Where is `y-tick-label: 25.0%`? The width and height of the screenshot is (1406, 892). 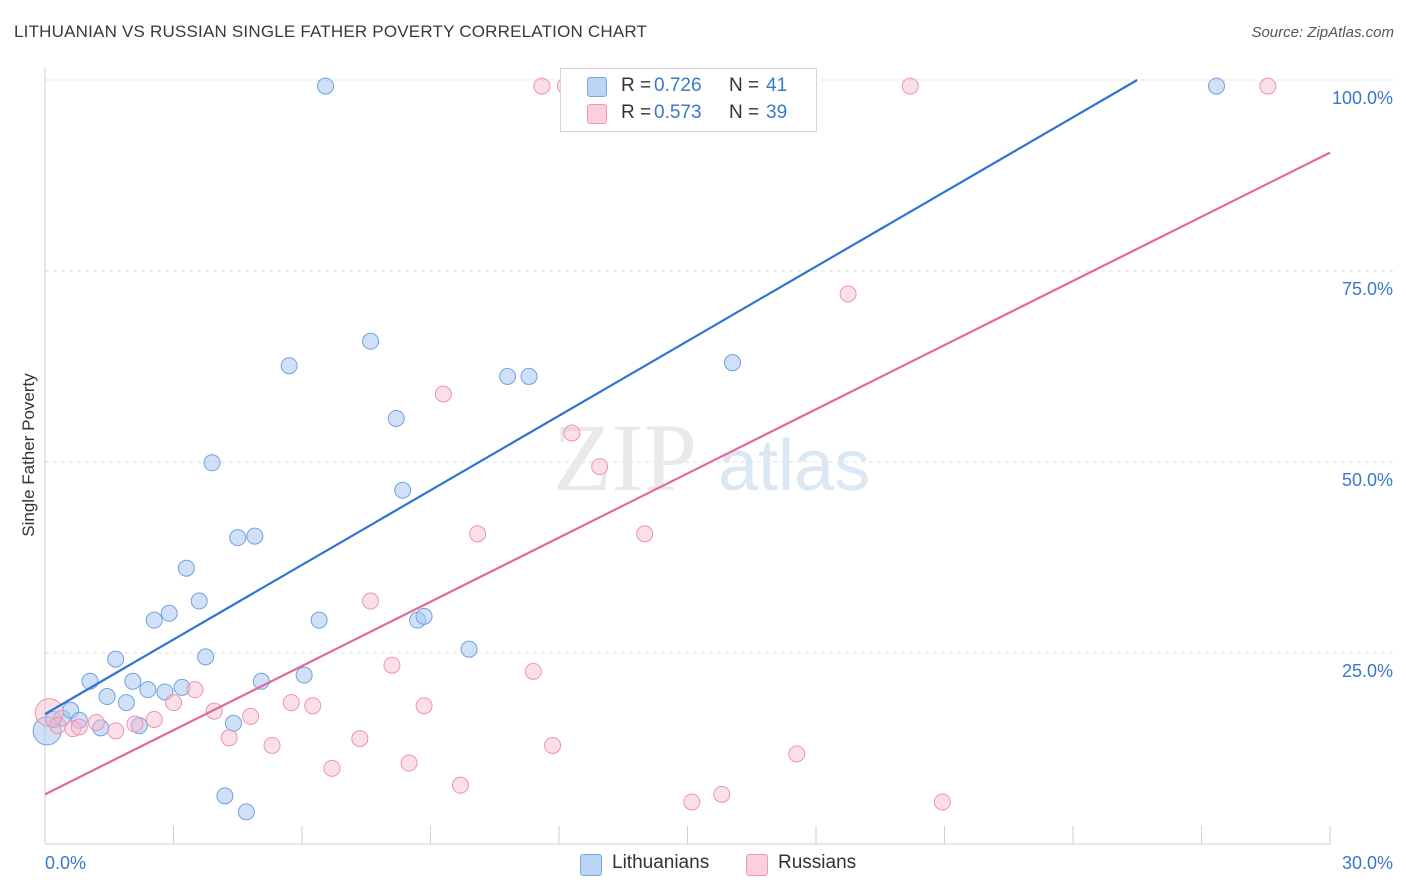 y-tick-label: 25.0% is located at coordinates (1367, 671).